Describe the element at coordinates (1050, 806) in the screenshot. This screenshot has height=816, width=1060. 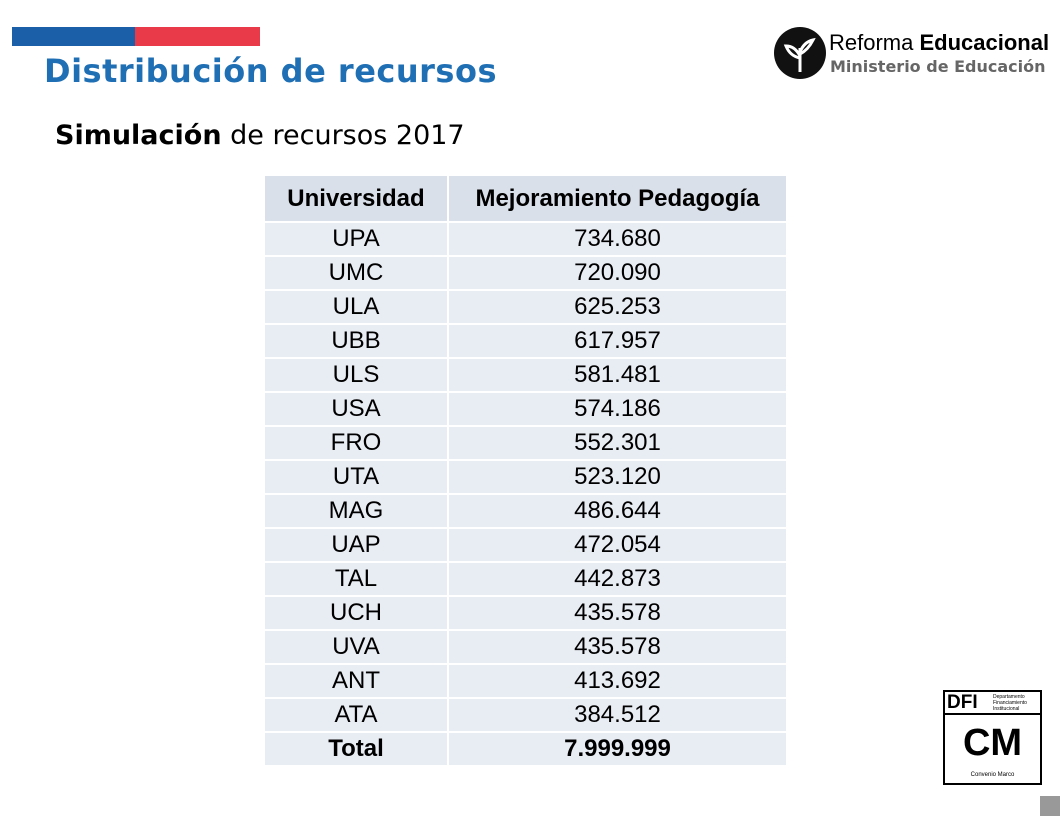
I see `corner` at that location.